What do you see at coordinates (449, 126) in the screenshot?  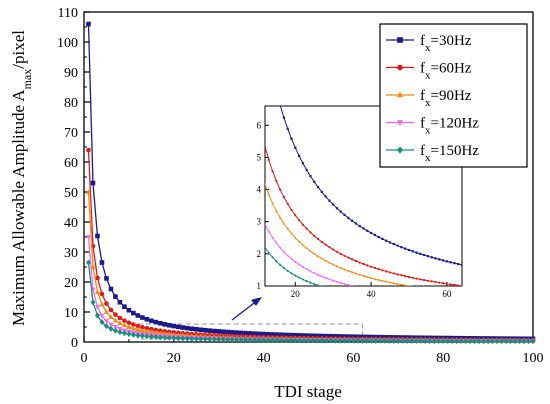 I see `legend-label: fx=120Hz` at bounding box center [449, 126].